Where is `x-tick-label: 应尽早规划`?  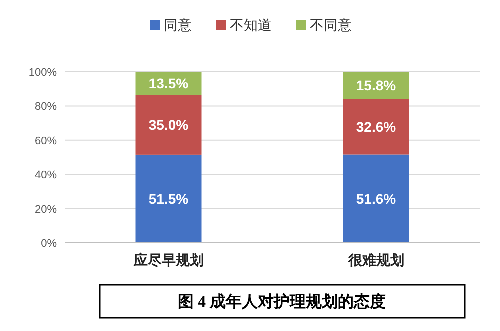
x-tick-label: 应尽早规划 is located at coordinates (168, 260).